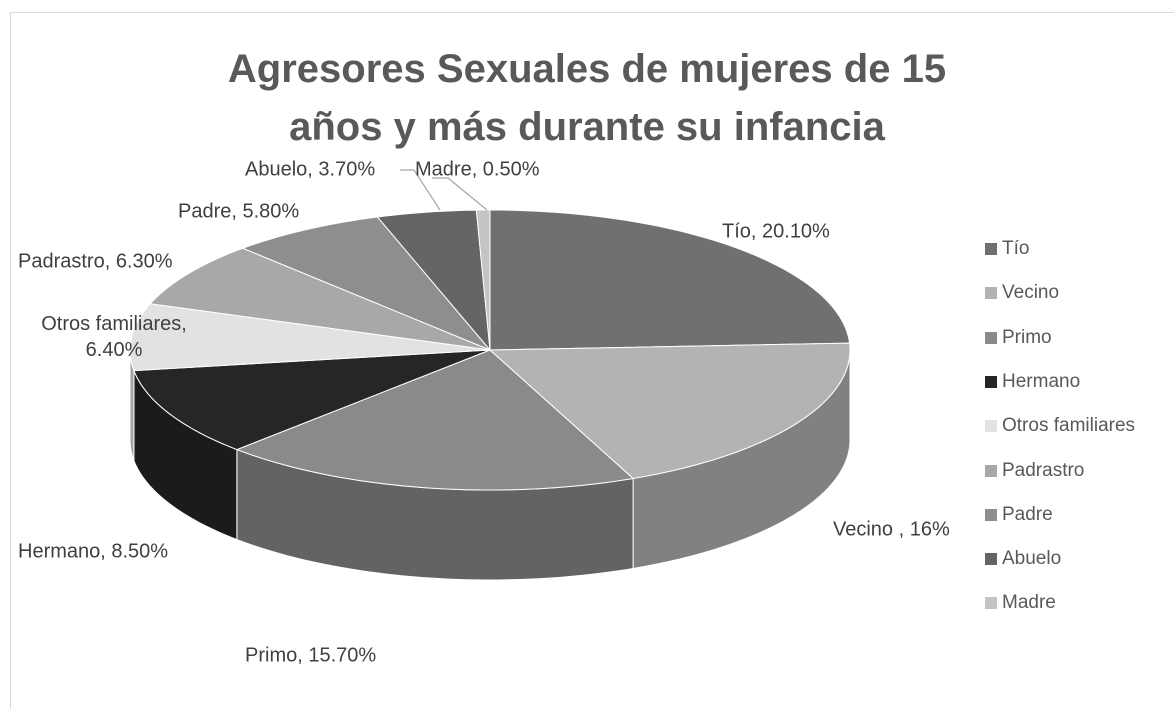 This screenshot has height=709, width=1174. I want to click on legend-item: Vecino, so click(1022, 293).